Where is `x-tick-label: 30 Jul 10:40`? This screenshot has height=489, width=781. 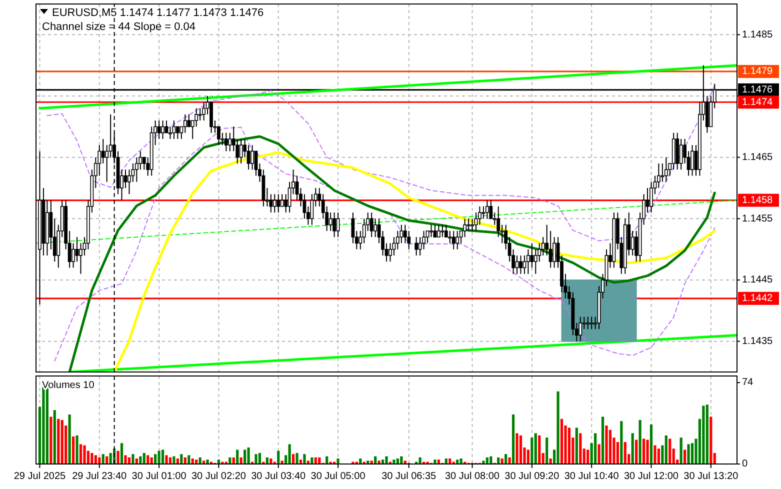
x-tick-label: 30 Jul 10:40 is located at coordinates (592, 476).